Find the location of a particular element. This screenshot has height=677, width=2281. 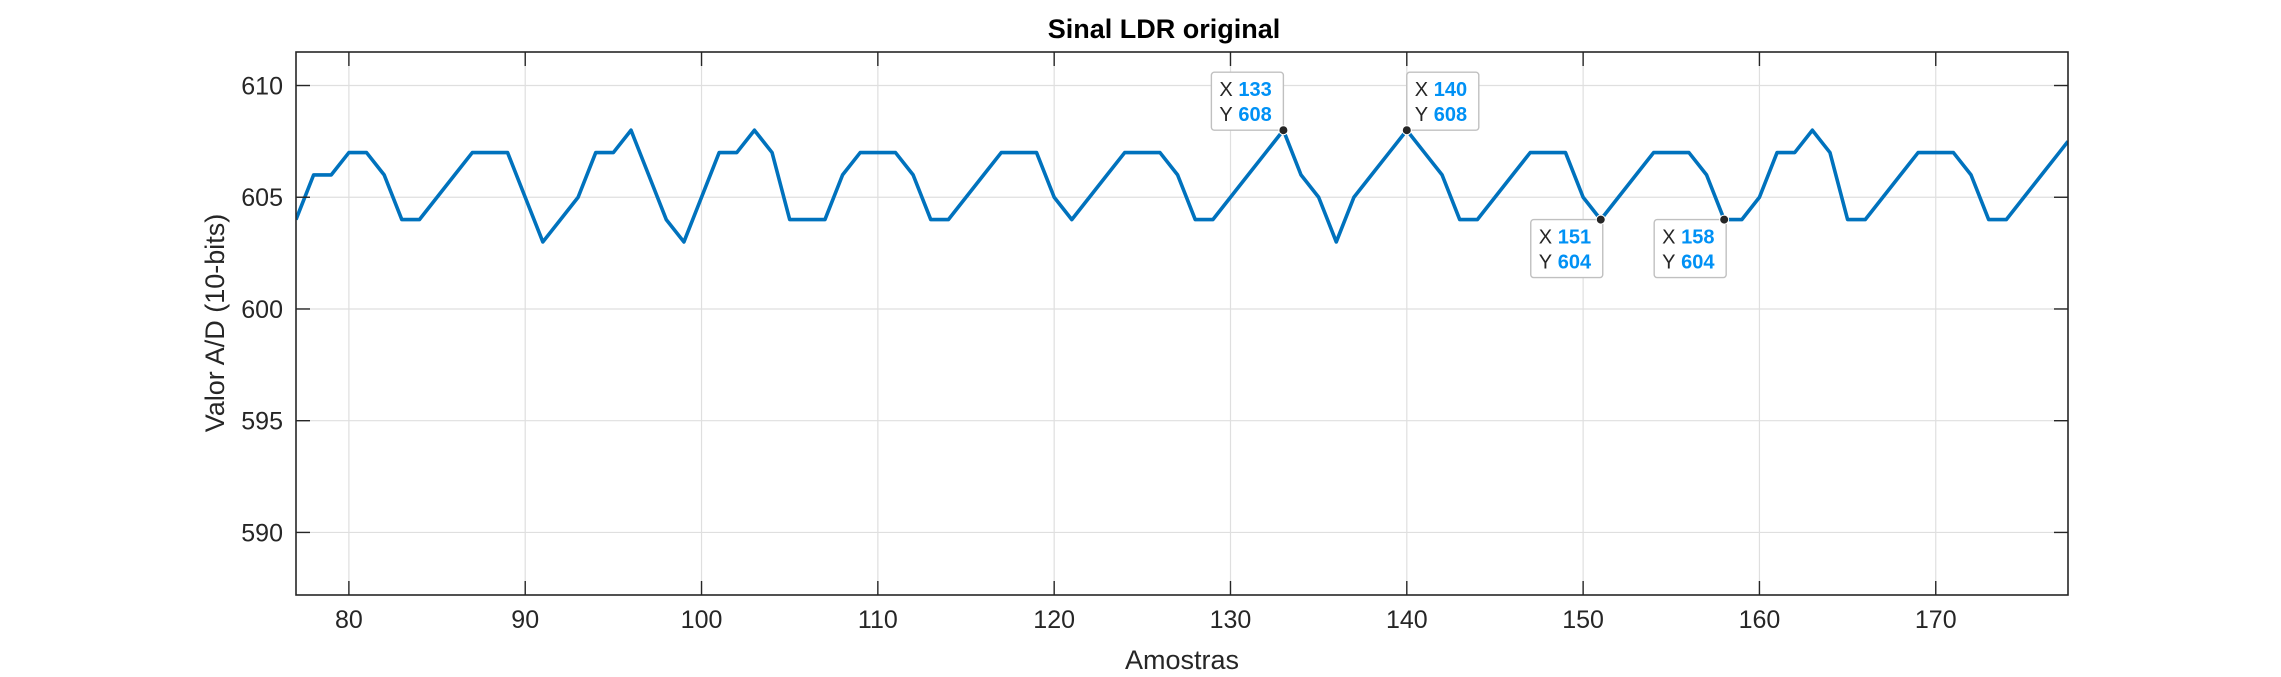

y-tick-label: 600 is located at coordinates (262, 310).